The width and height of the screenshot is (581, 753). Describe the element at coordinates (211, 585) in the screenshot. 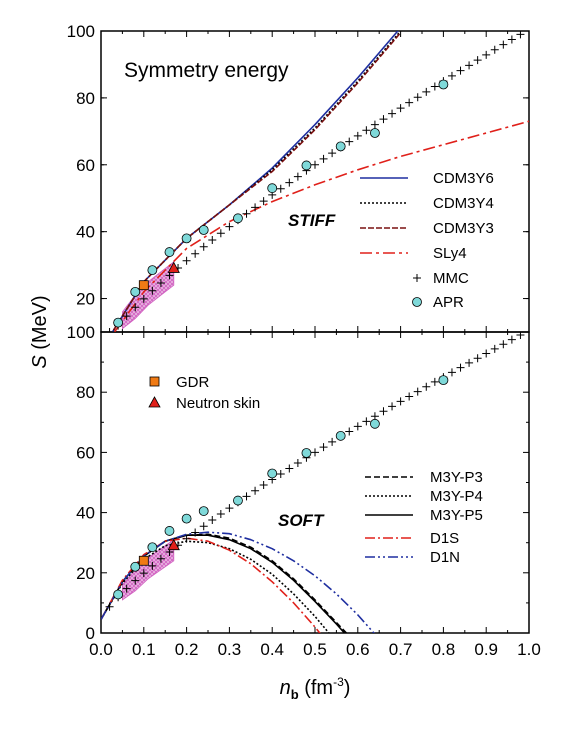

I see `curve-d1s` at that location.